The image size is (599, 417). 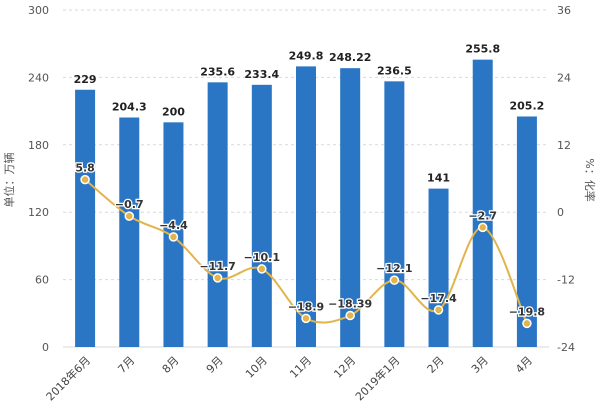 What do you see at coordinates (85, 79) in the screenshot?
I see `bar-value-label: 229` at bounding box center [85, 79].